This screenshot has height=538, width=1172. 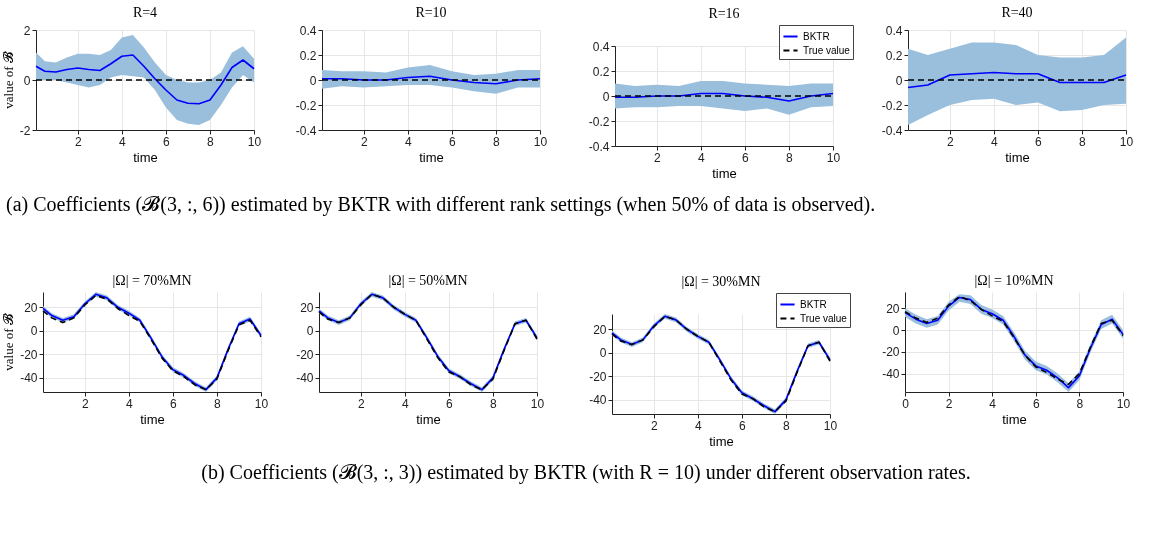 I want to click on text: (a) Coefficients (𝓑(3, :, 6)) estimated by BKTR with different rank settings (when 50% of data is observed)., so click(x=441, y=205).